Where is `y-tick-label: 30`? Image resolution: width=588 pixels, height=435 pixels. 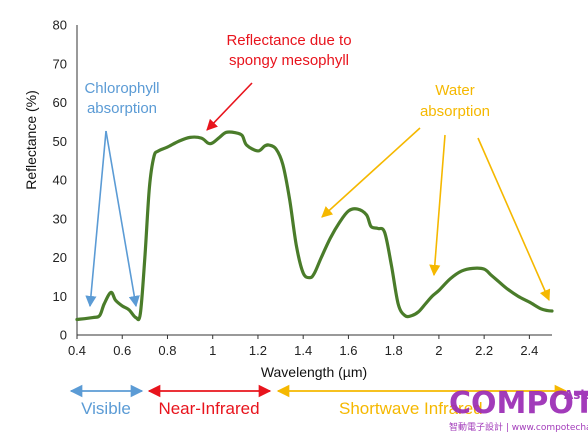 y-tick-label: 30 is located at coordinates (60, 218).